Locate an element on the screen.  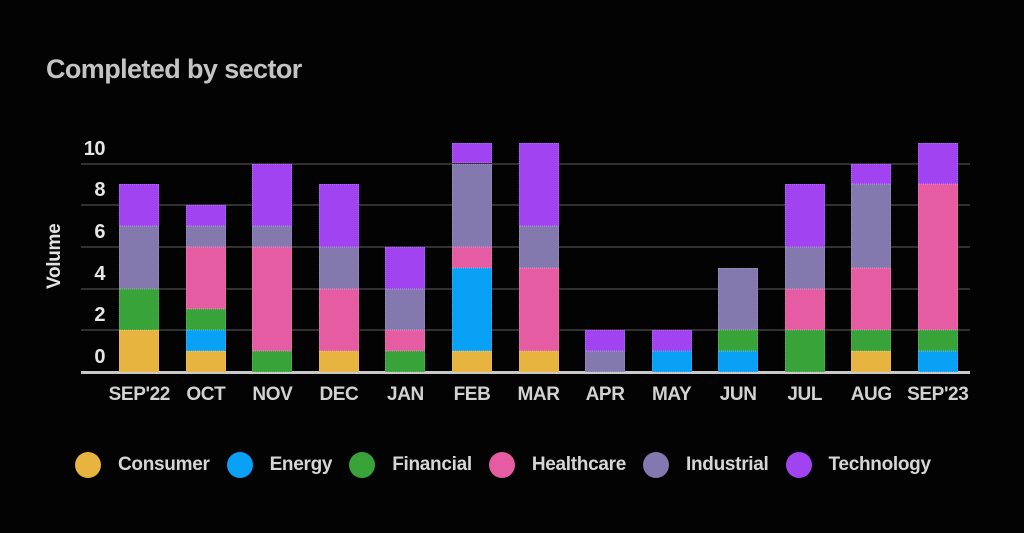
x-axis-baseline is located at coordinates (525, 372).